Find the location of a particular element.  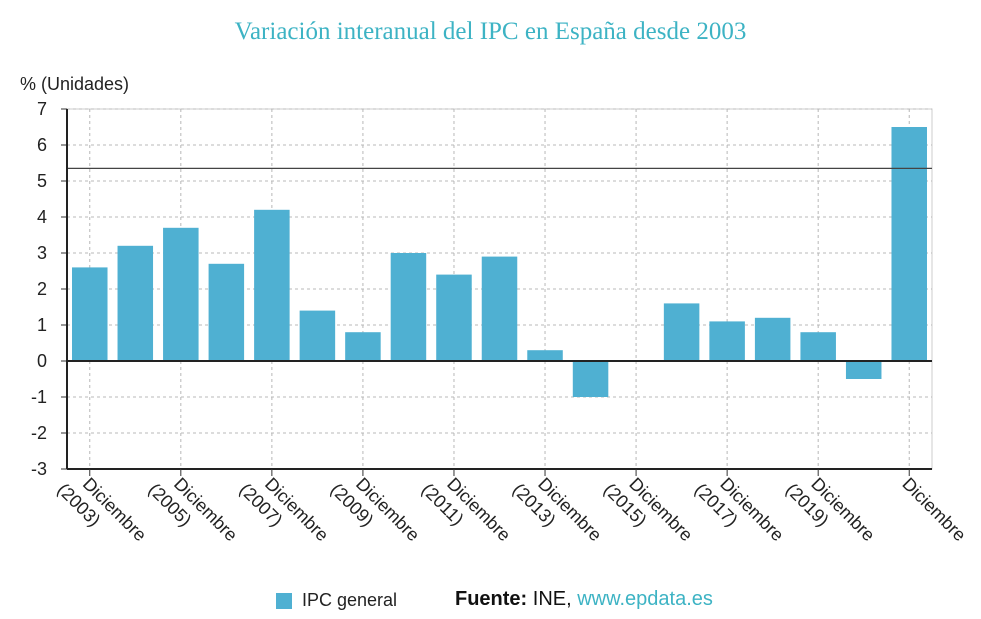

y-tick-label: -2 is located at coordinates (39, 433).